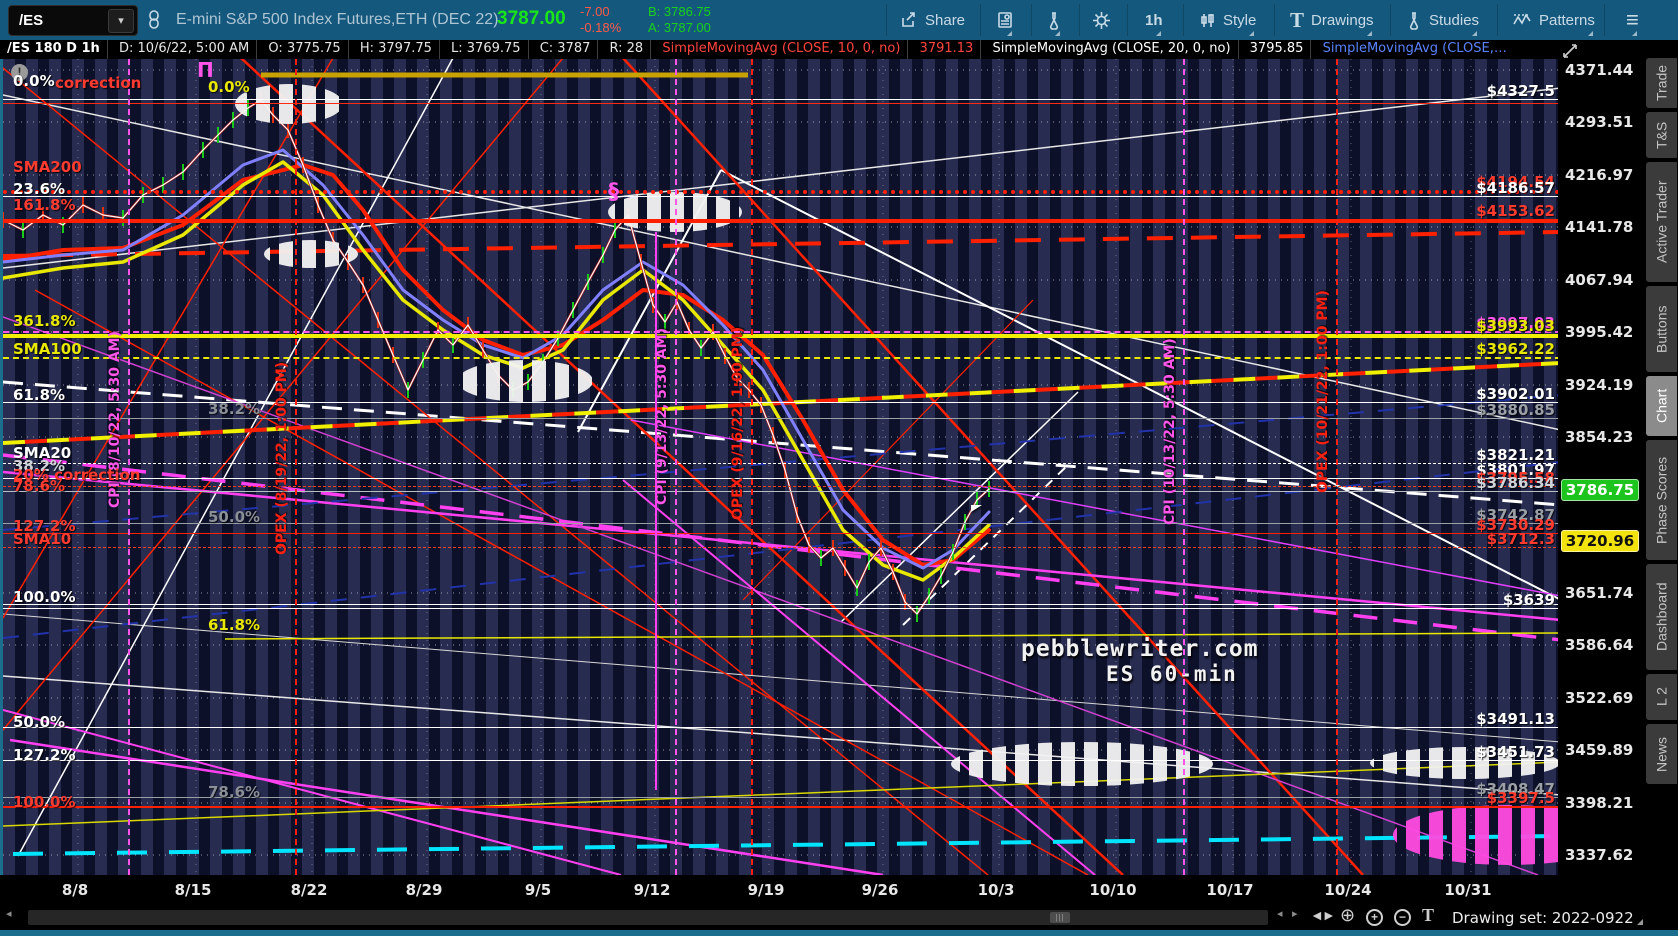 This screenshot has height=936, width=1678. I want to click on sidebar-tab-chart: Chart, so click(1661, 406).